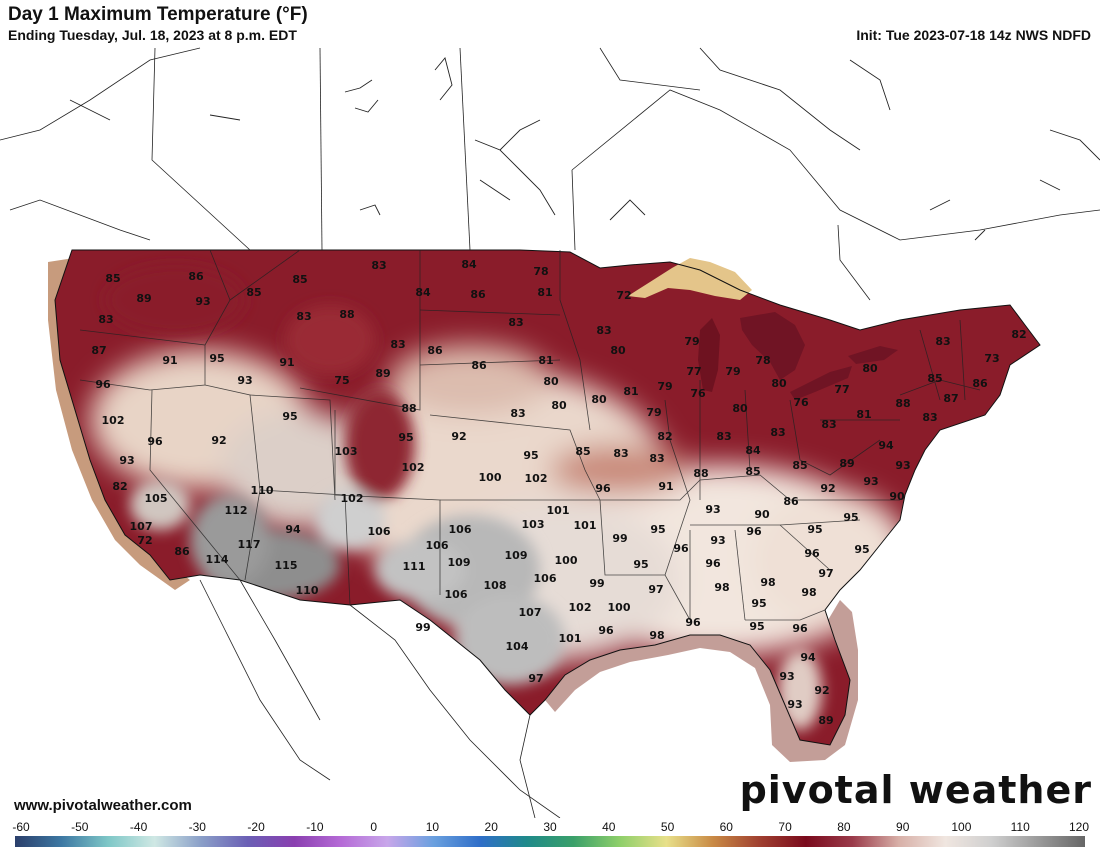 The width and height of the screenshot is (1100, 850). Describe the element at coordinates (609, 827) in the screenshot. I see `colorbar-tick-label: 40` at that location.